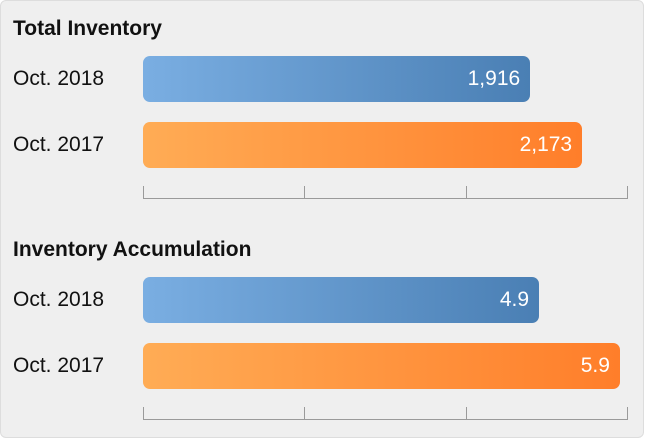 The image size is (646, 440). What do you see at coordinates (381, 366) in the screenshot?
I see `bar-1: 5.9` at bounding box center [381, 366].